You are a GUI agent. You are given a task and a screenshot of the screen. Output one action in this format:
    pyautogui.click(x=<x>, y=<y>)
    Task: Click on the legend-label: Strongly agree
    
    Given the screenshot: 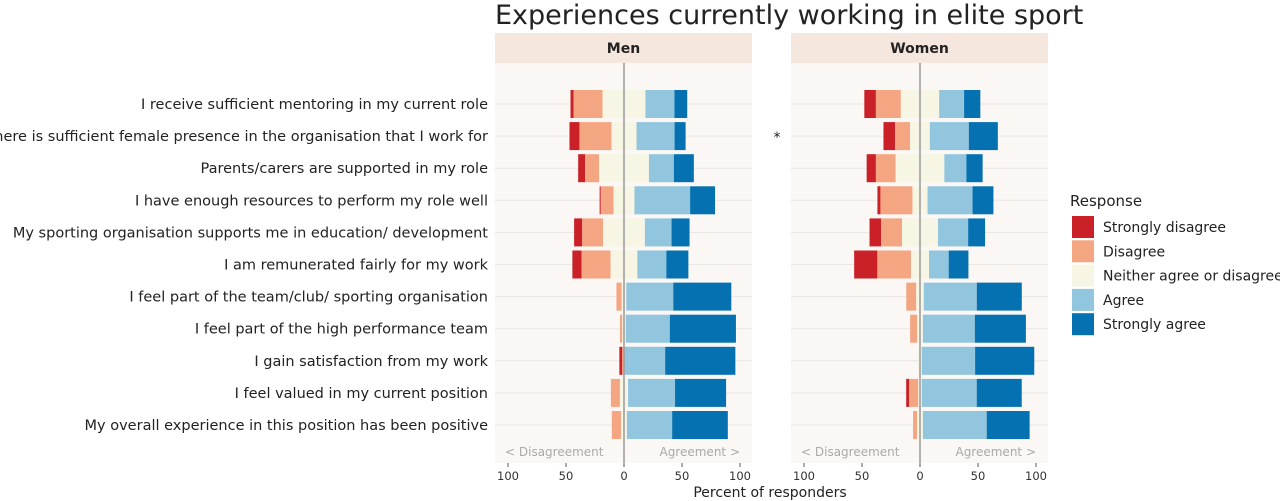 What is the action you would take?
    pyautogui.click(x=1154, y=325)
    